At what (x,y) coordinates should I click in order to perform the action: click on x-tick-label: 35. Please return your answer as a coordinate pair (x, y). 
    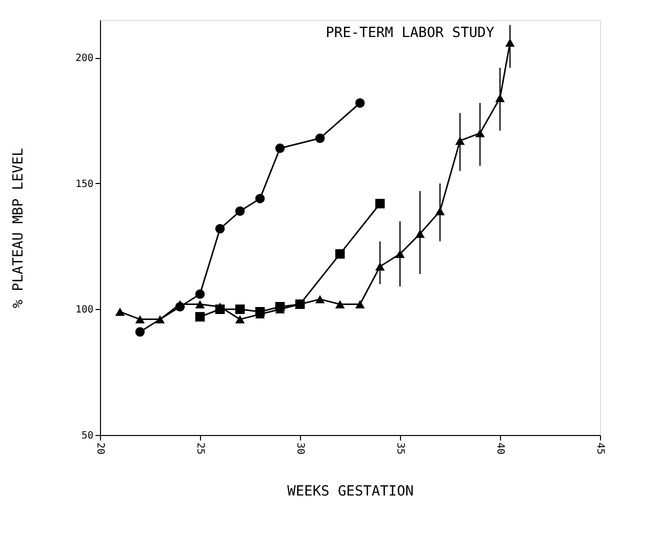
    Looking at the image, I should click on (400, 448).